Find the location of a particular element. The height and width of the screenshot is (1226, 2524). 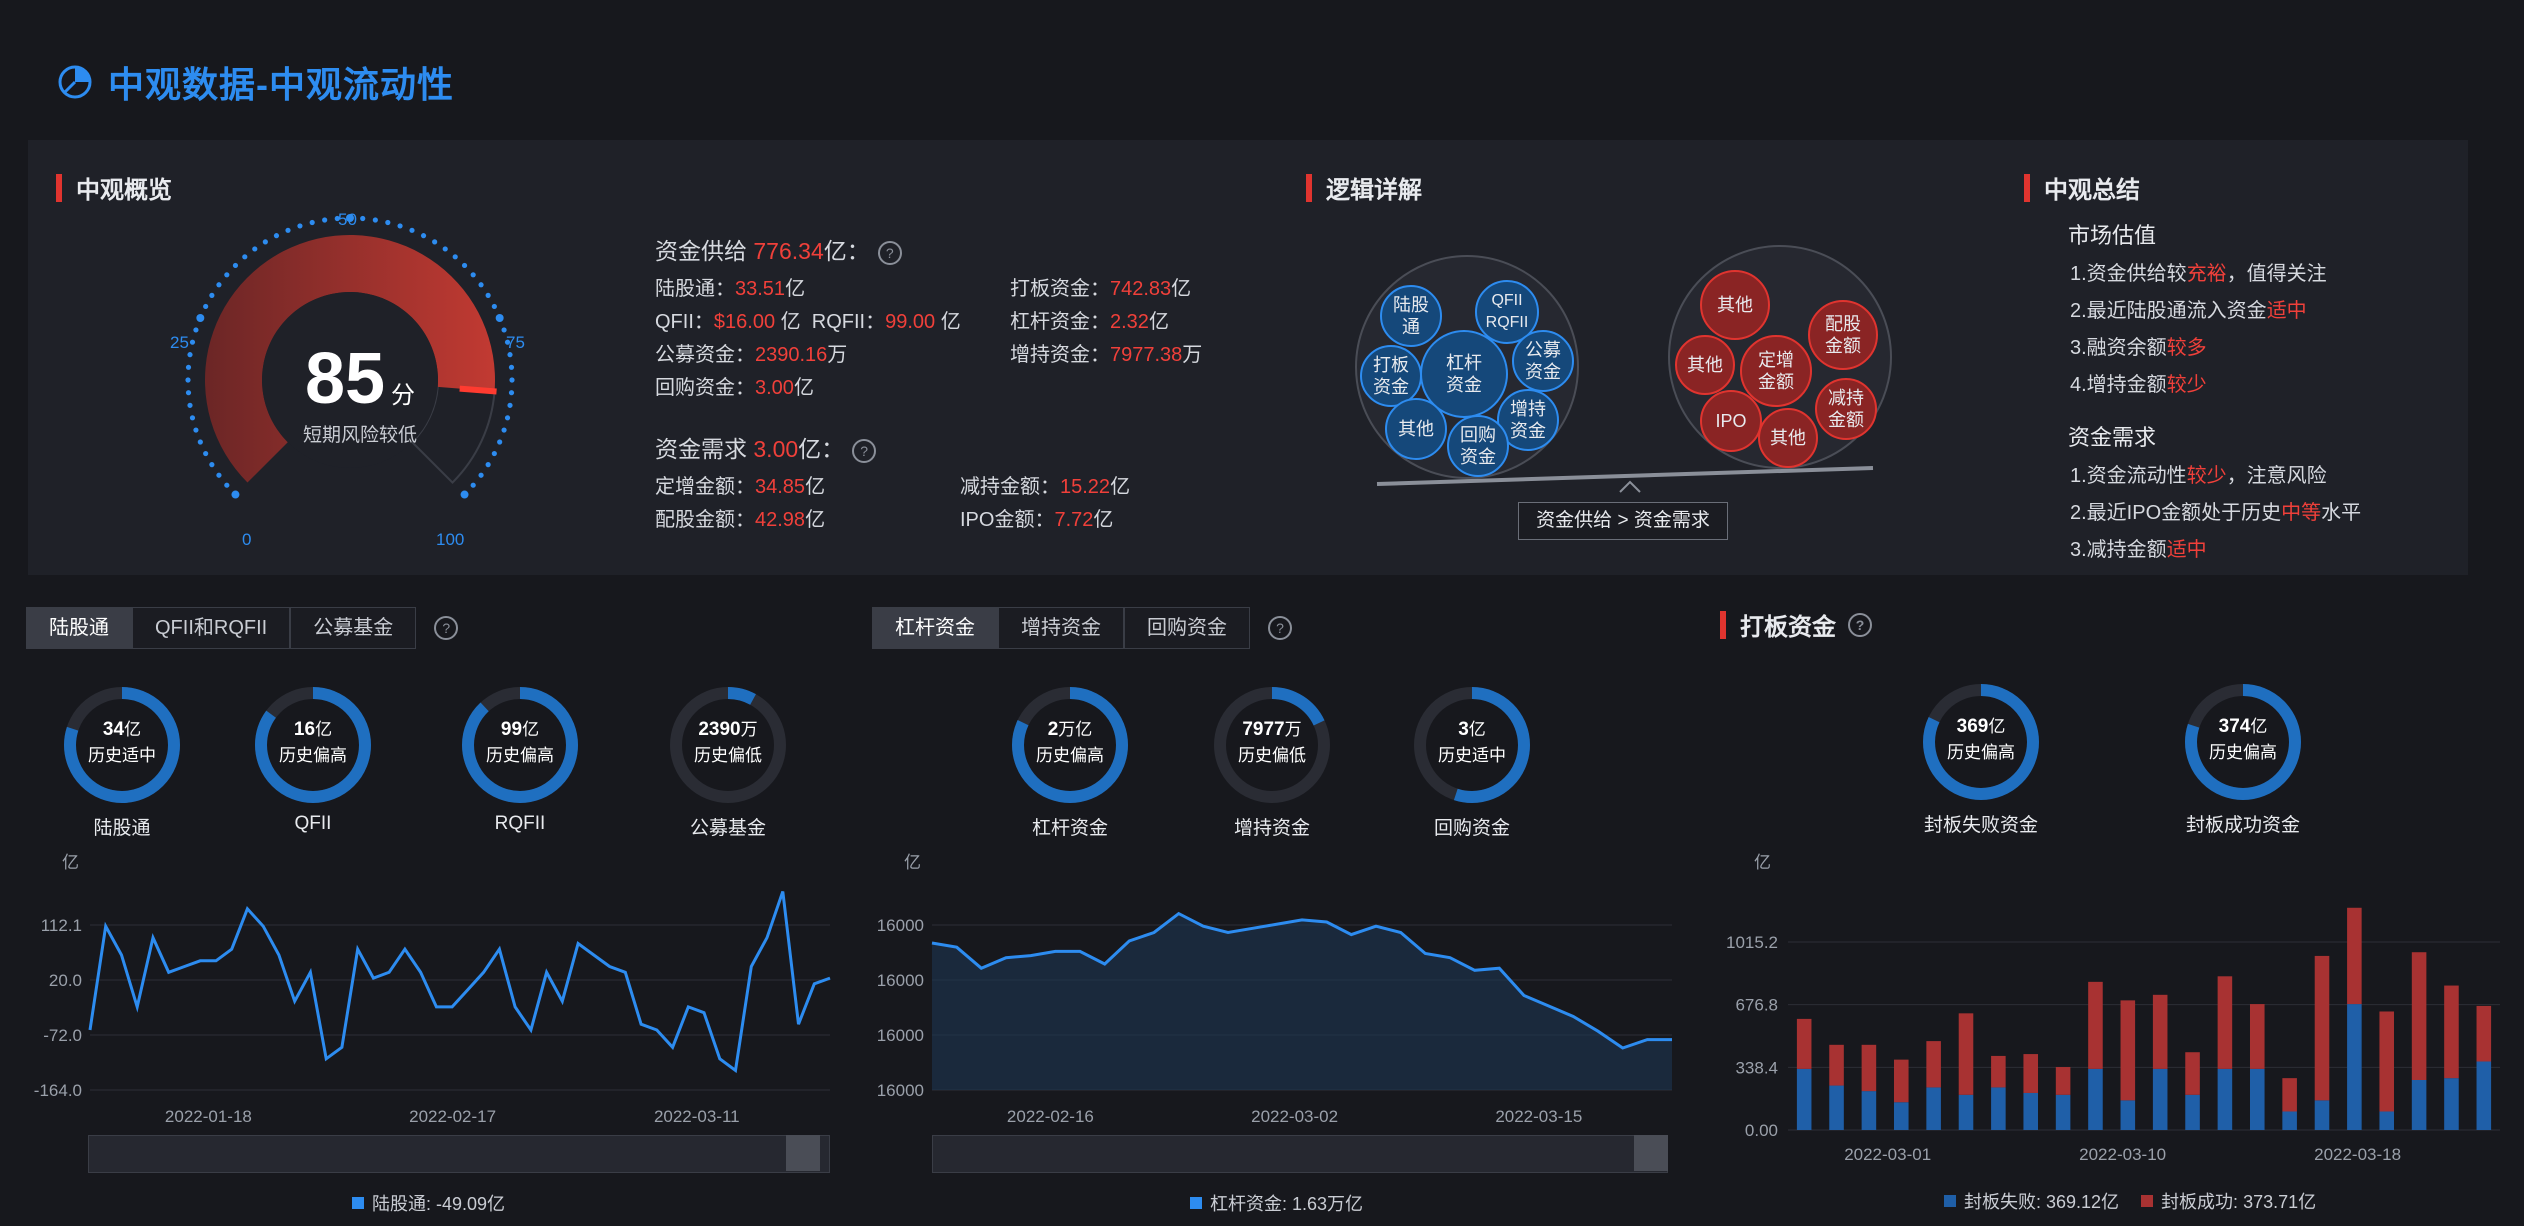

logic-title: 逻辑详解 is located at coordinates (1364, 187).